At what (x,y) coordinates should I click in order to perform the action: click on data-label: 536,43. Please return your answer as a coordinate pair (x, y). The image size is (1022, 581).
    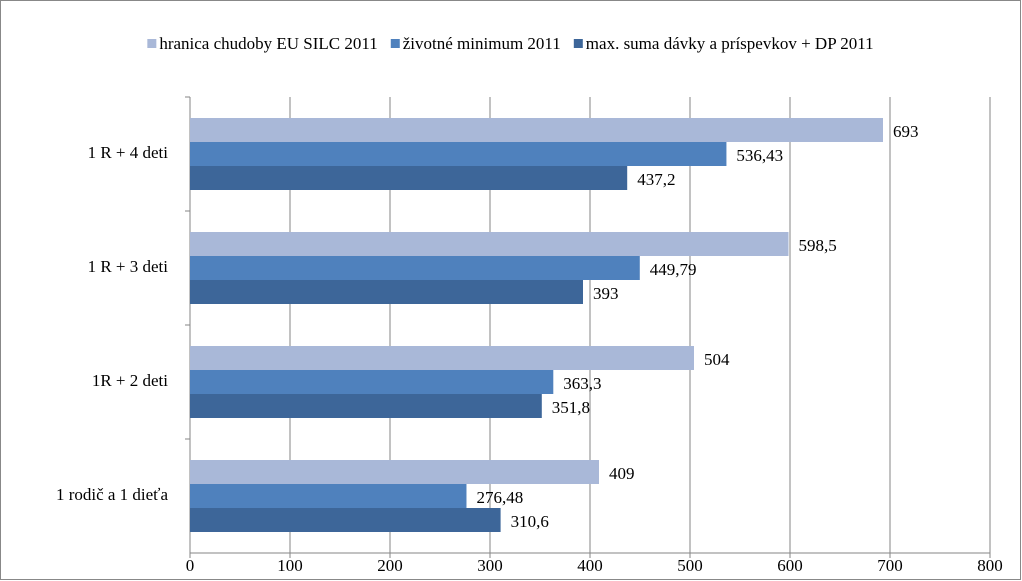
    Looking at the image, I should click on (759, 155).